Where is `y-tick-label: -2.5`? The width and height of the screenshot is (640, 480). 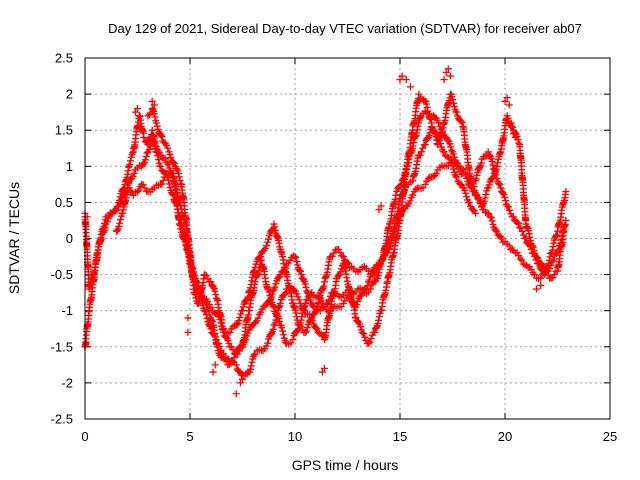 y-tick-label: -2.5 is located at coordinates (62, 419).